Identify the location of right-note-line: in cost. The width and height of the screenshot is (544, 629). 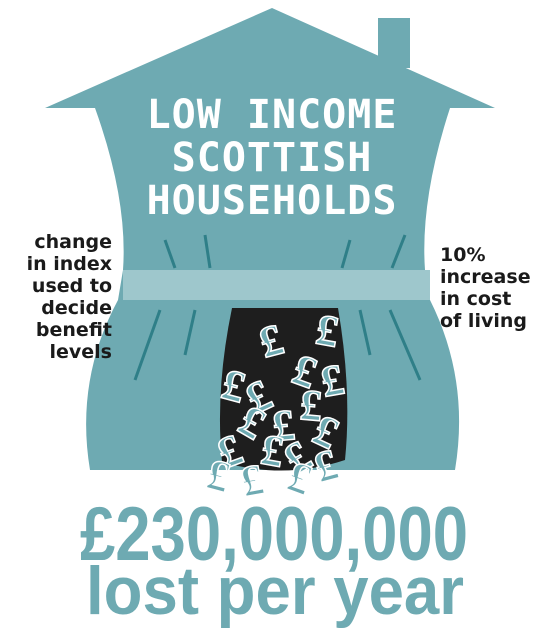
(475, 299).